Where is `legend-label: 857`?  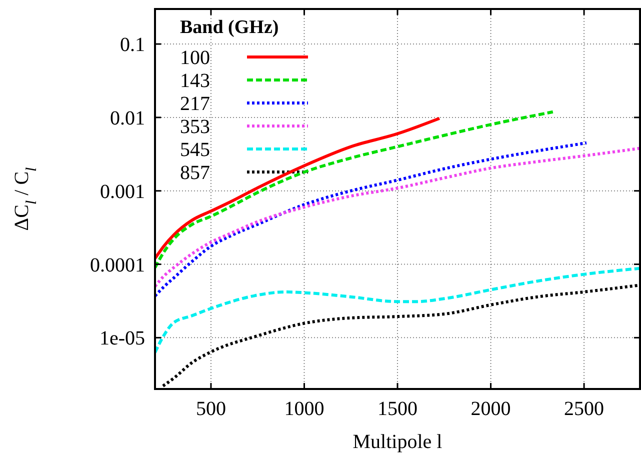
legend-label: 857 is located at coordinates (195, 173).